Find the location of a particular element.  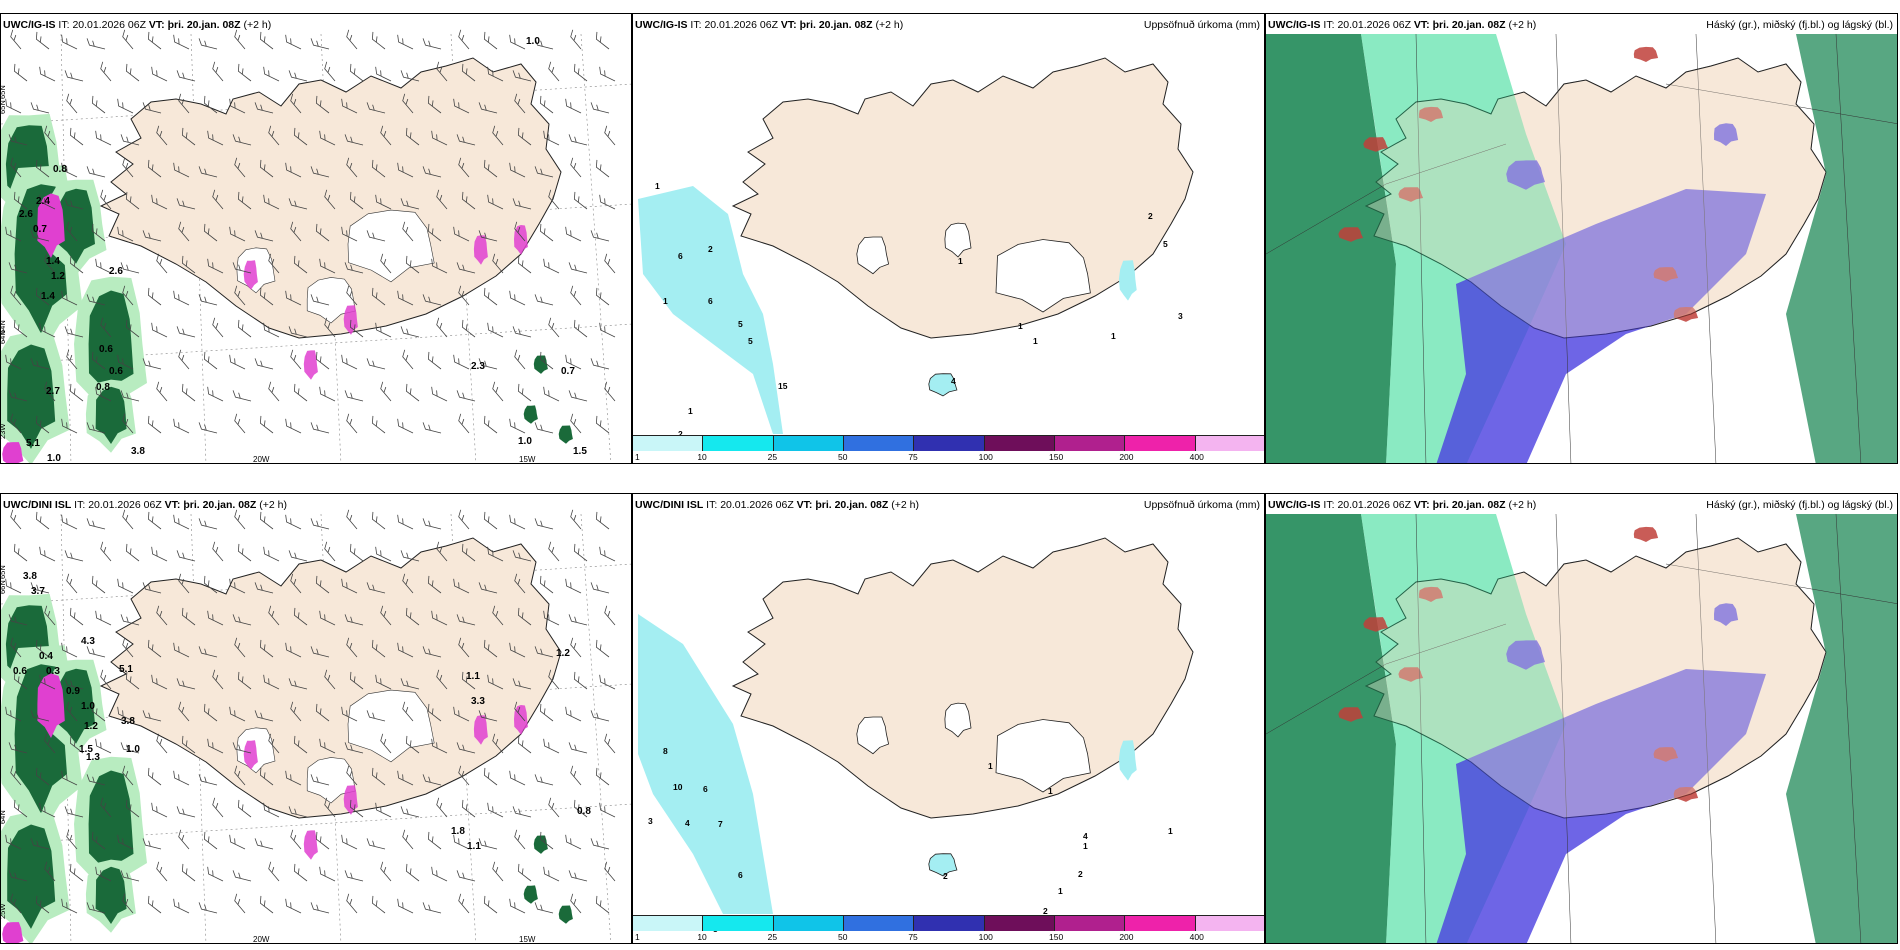

precip-value-label: 6 is located at coordinates (740, 875).